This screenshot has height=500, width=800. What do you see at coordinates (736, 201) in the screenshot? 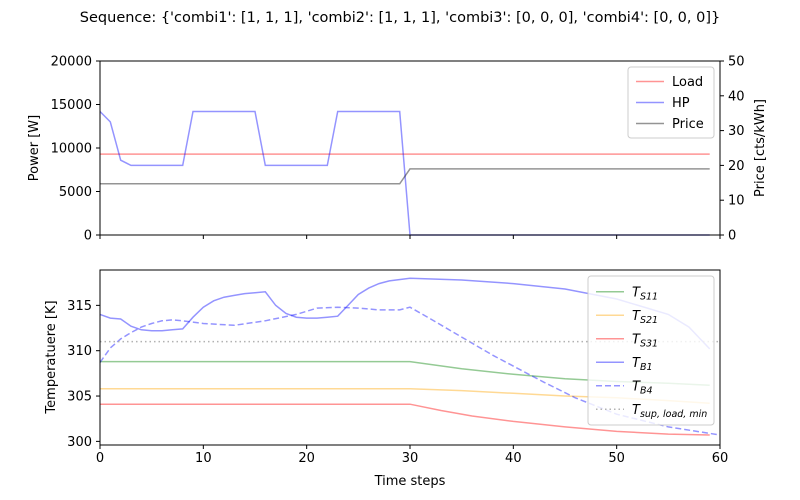
I see `y2-tick-label: 10` at bounding box center [736, 201].